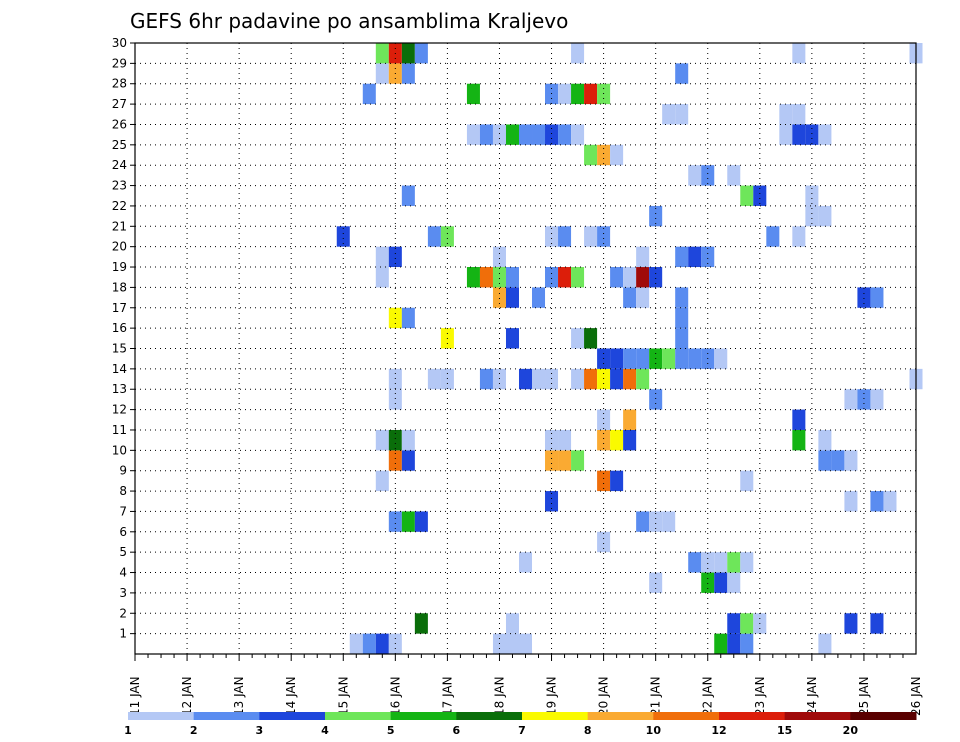 The height and width of the screenshot is (742, 960). I want to click on x-tick-label: 11 JAN, so click(135, 696).